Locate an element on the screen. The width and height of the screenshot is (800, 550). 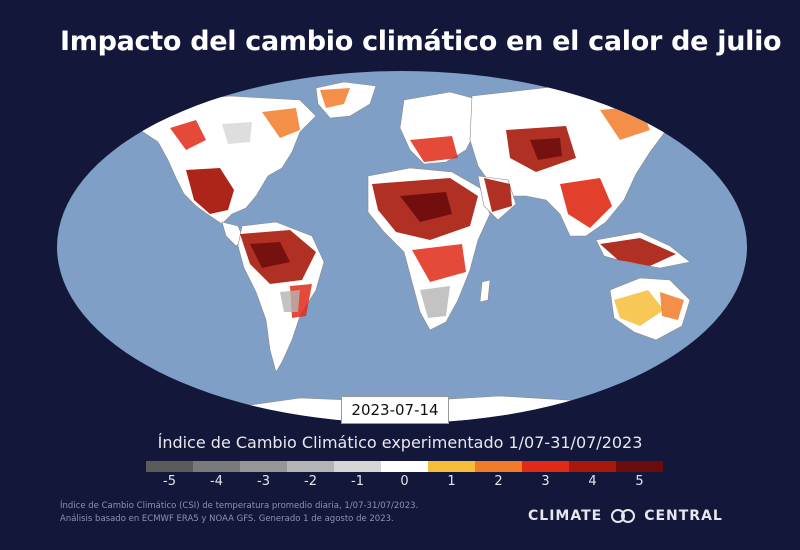
legend-tick-label: -2 is located at coordinates (310, 481).